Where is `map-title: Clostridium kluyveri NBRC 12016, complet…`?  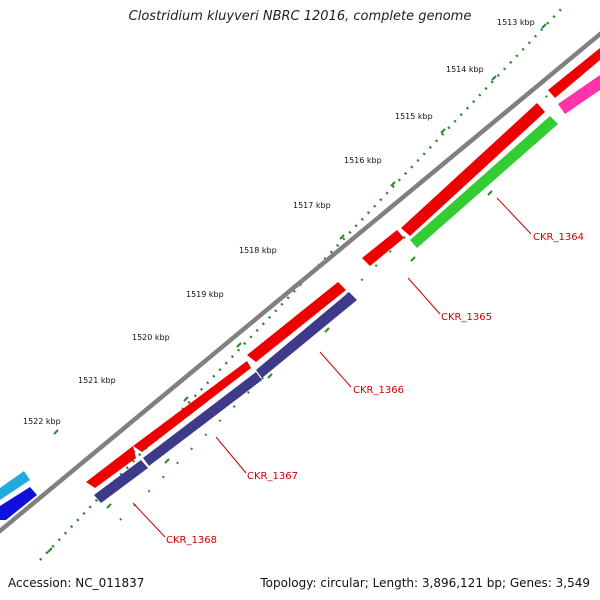 map-title: Clostridium kluyveri NBRC 12016, complet… is located at coordinates (300, 16).